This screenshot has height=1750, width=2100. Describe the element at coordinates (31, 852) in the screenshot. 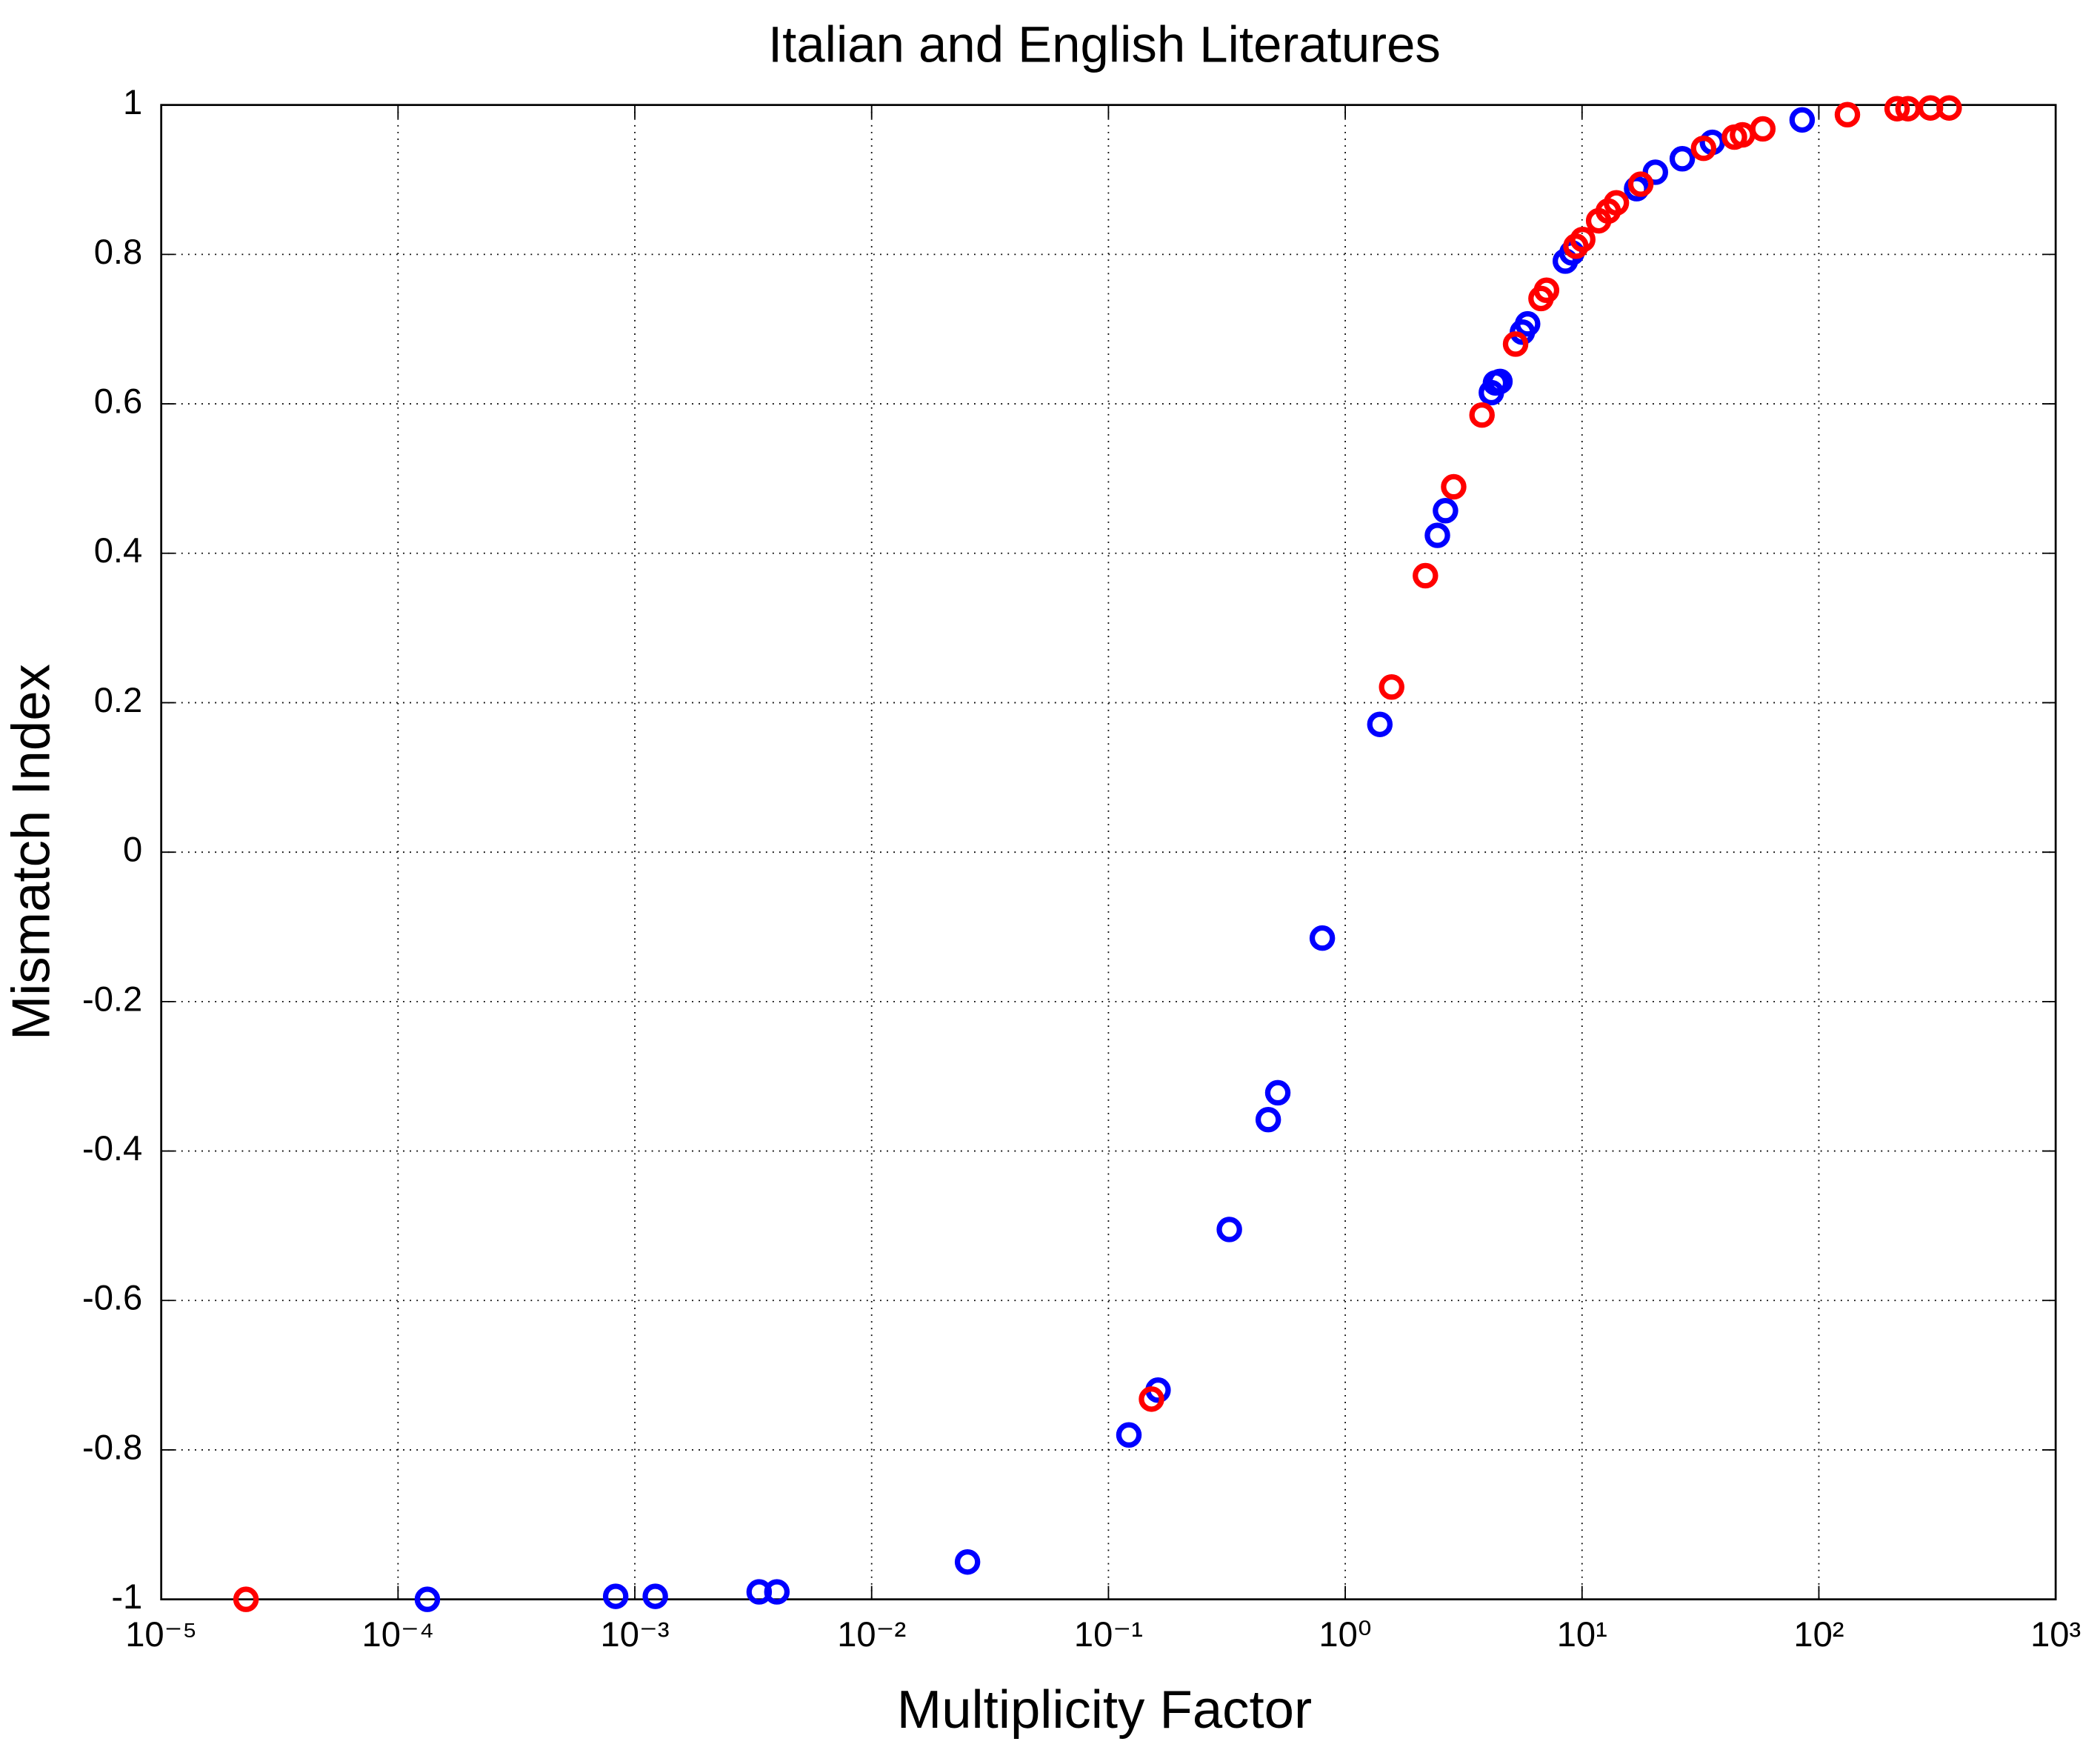

I see `y-axis-label: Mismatch Index` at that location.